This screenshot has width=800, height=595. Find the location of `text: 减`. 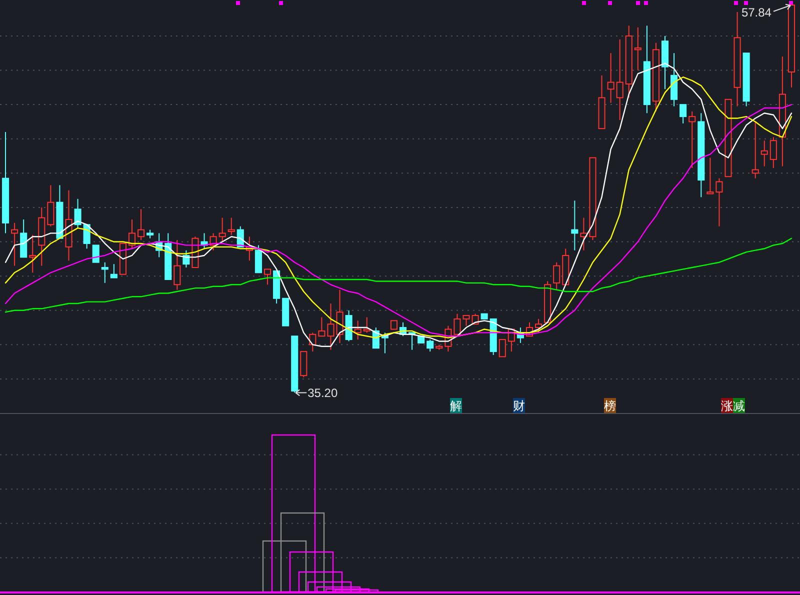

text: 减 is located at coordinates (739, 406).